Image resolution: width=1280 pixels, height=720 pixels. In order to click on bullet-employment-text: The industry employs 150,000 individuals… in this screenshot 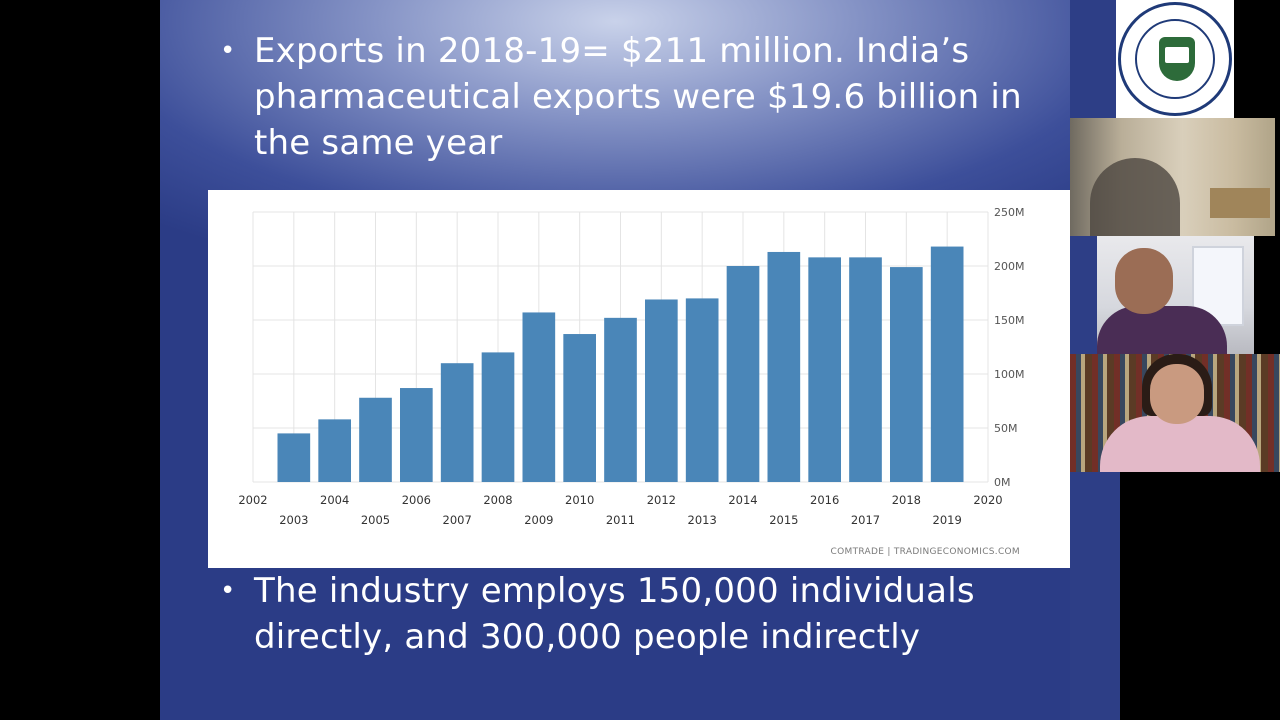, I will do `click(614, 614)`.